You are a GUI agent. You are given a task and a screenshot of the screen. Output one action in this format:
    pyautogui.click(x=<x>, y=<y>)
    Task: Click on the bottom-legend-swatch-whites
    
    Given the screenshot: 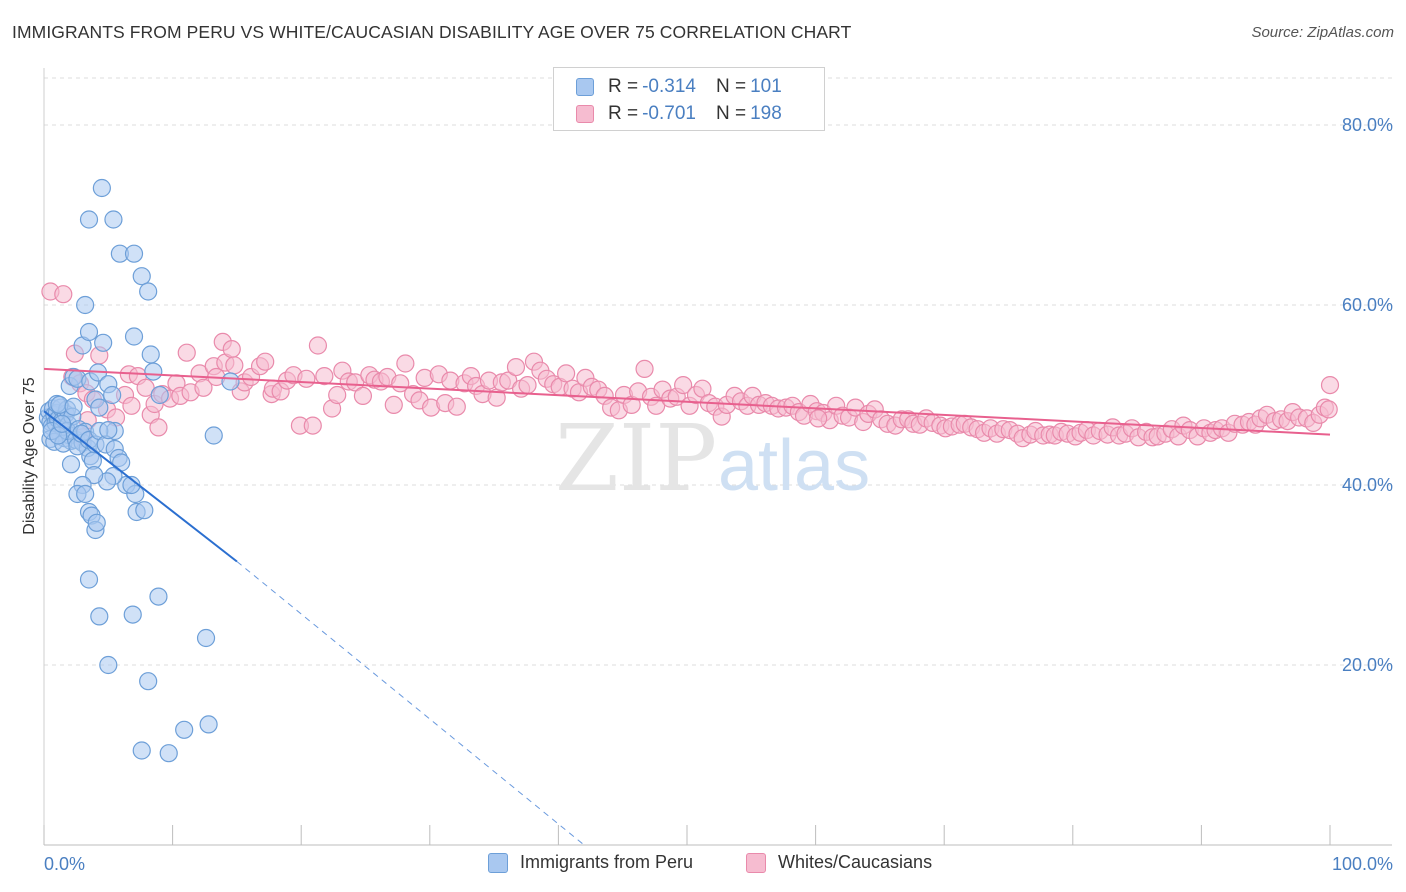 What is the action you would take?
    pyautogui.click(x=756, y=862)
    